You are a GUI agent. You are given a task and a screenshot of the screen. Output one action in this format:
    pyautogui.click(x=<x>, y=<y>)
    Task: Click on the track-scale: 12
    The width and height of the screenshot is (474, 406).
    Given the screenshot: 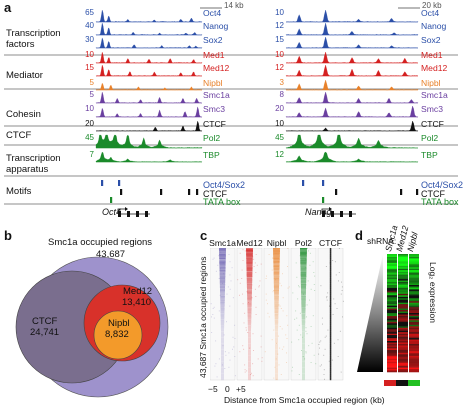 What is the action you would take?
    pyautogui.click(x=279, y=154)
    